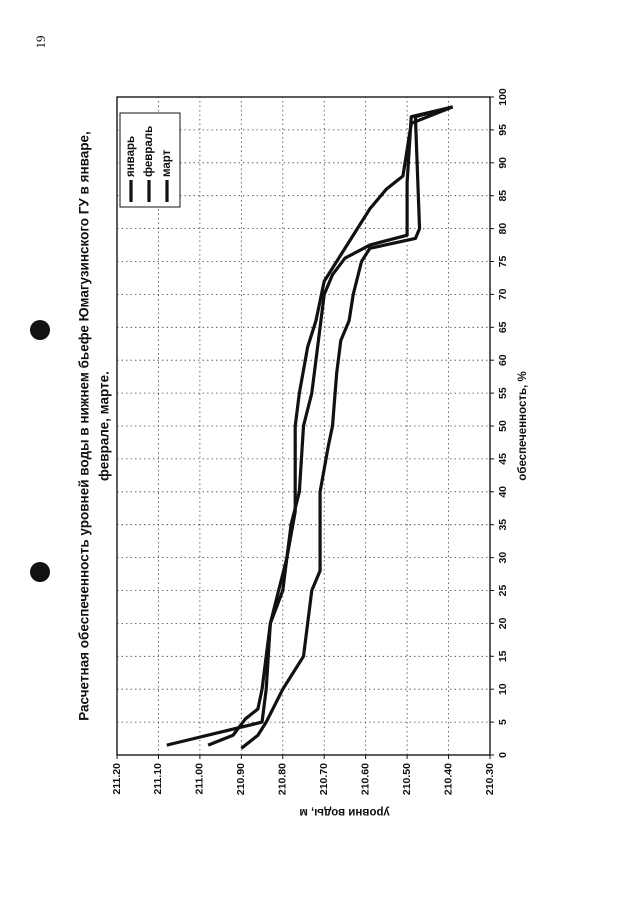 The width and height of the screenshot is (640, 905). Describe the element at coordinates (503, 755) in the screenshot. I see `x-tick-label: 0` at that location.